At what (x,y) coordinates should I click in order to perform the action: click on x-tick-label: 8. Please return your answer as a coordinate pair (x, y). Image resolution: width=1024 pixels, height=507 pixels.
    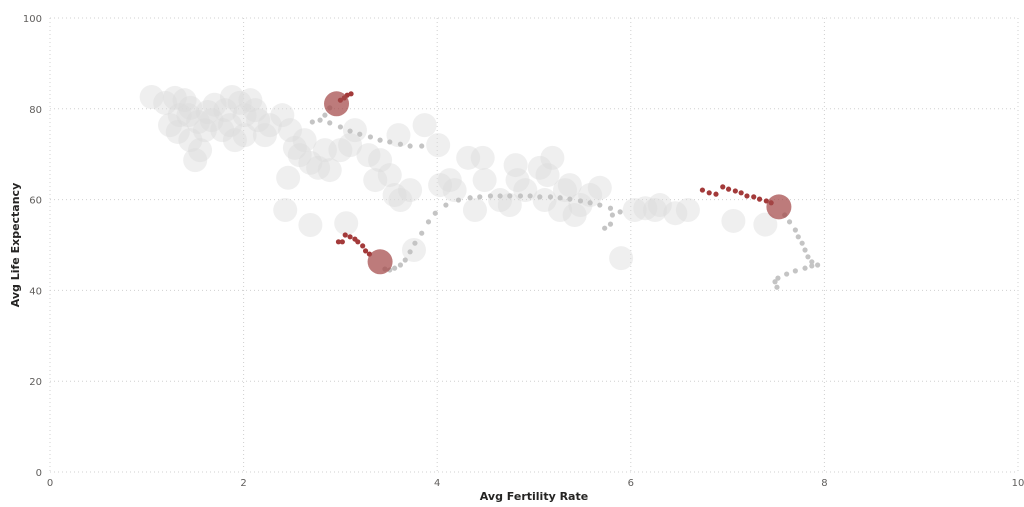
    Looking at the image, I should click on (824, 483).